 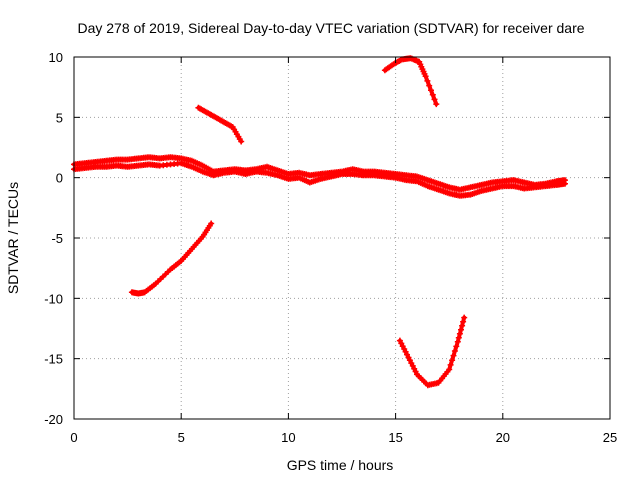 What do you see at coordinates (395, 437) in the screenshot?
I see `x-tick-label: 15` at bounding box center [395, 437].